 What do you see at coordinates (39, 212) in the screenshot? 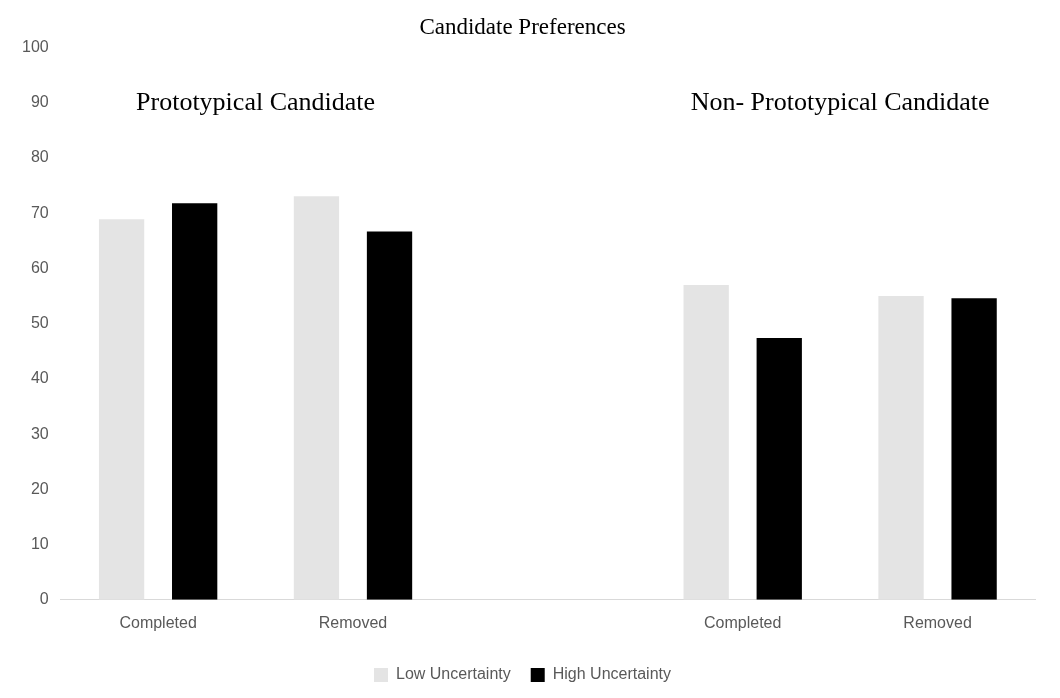
I see `y-tick-label: 70` at bounding box center [39, 212].